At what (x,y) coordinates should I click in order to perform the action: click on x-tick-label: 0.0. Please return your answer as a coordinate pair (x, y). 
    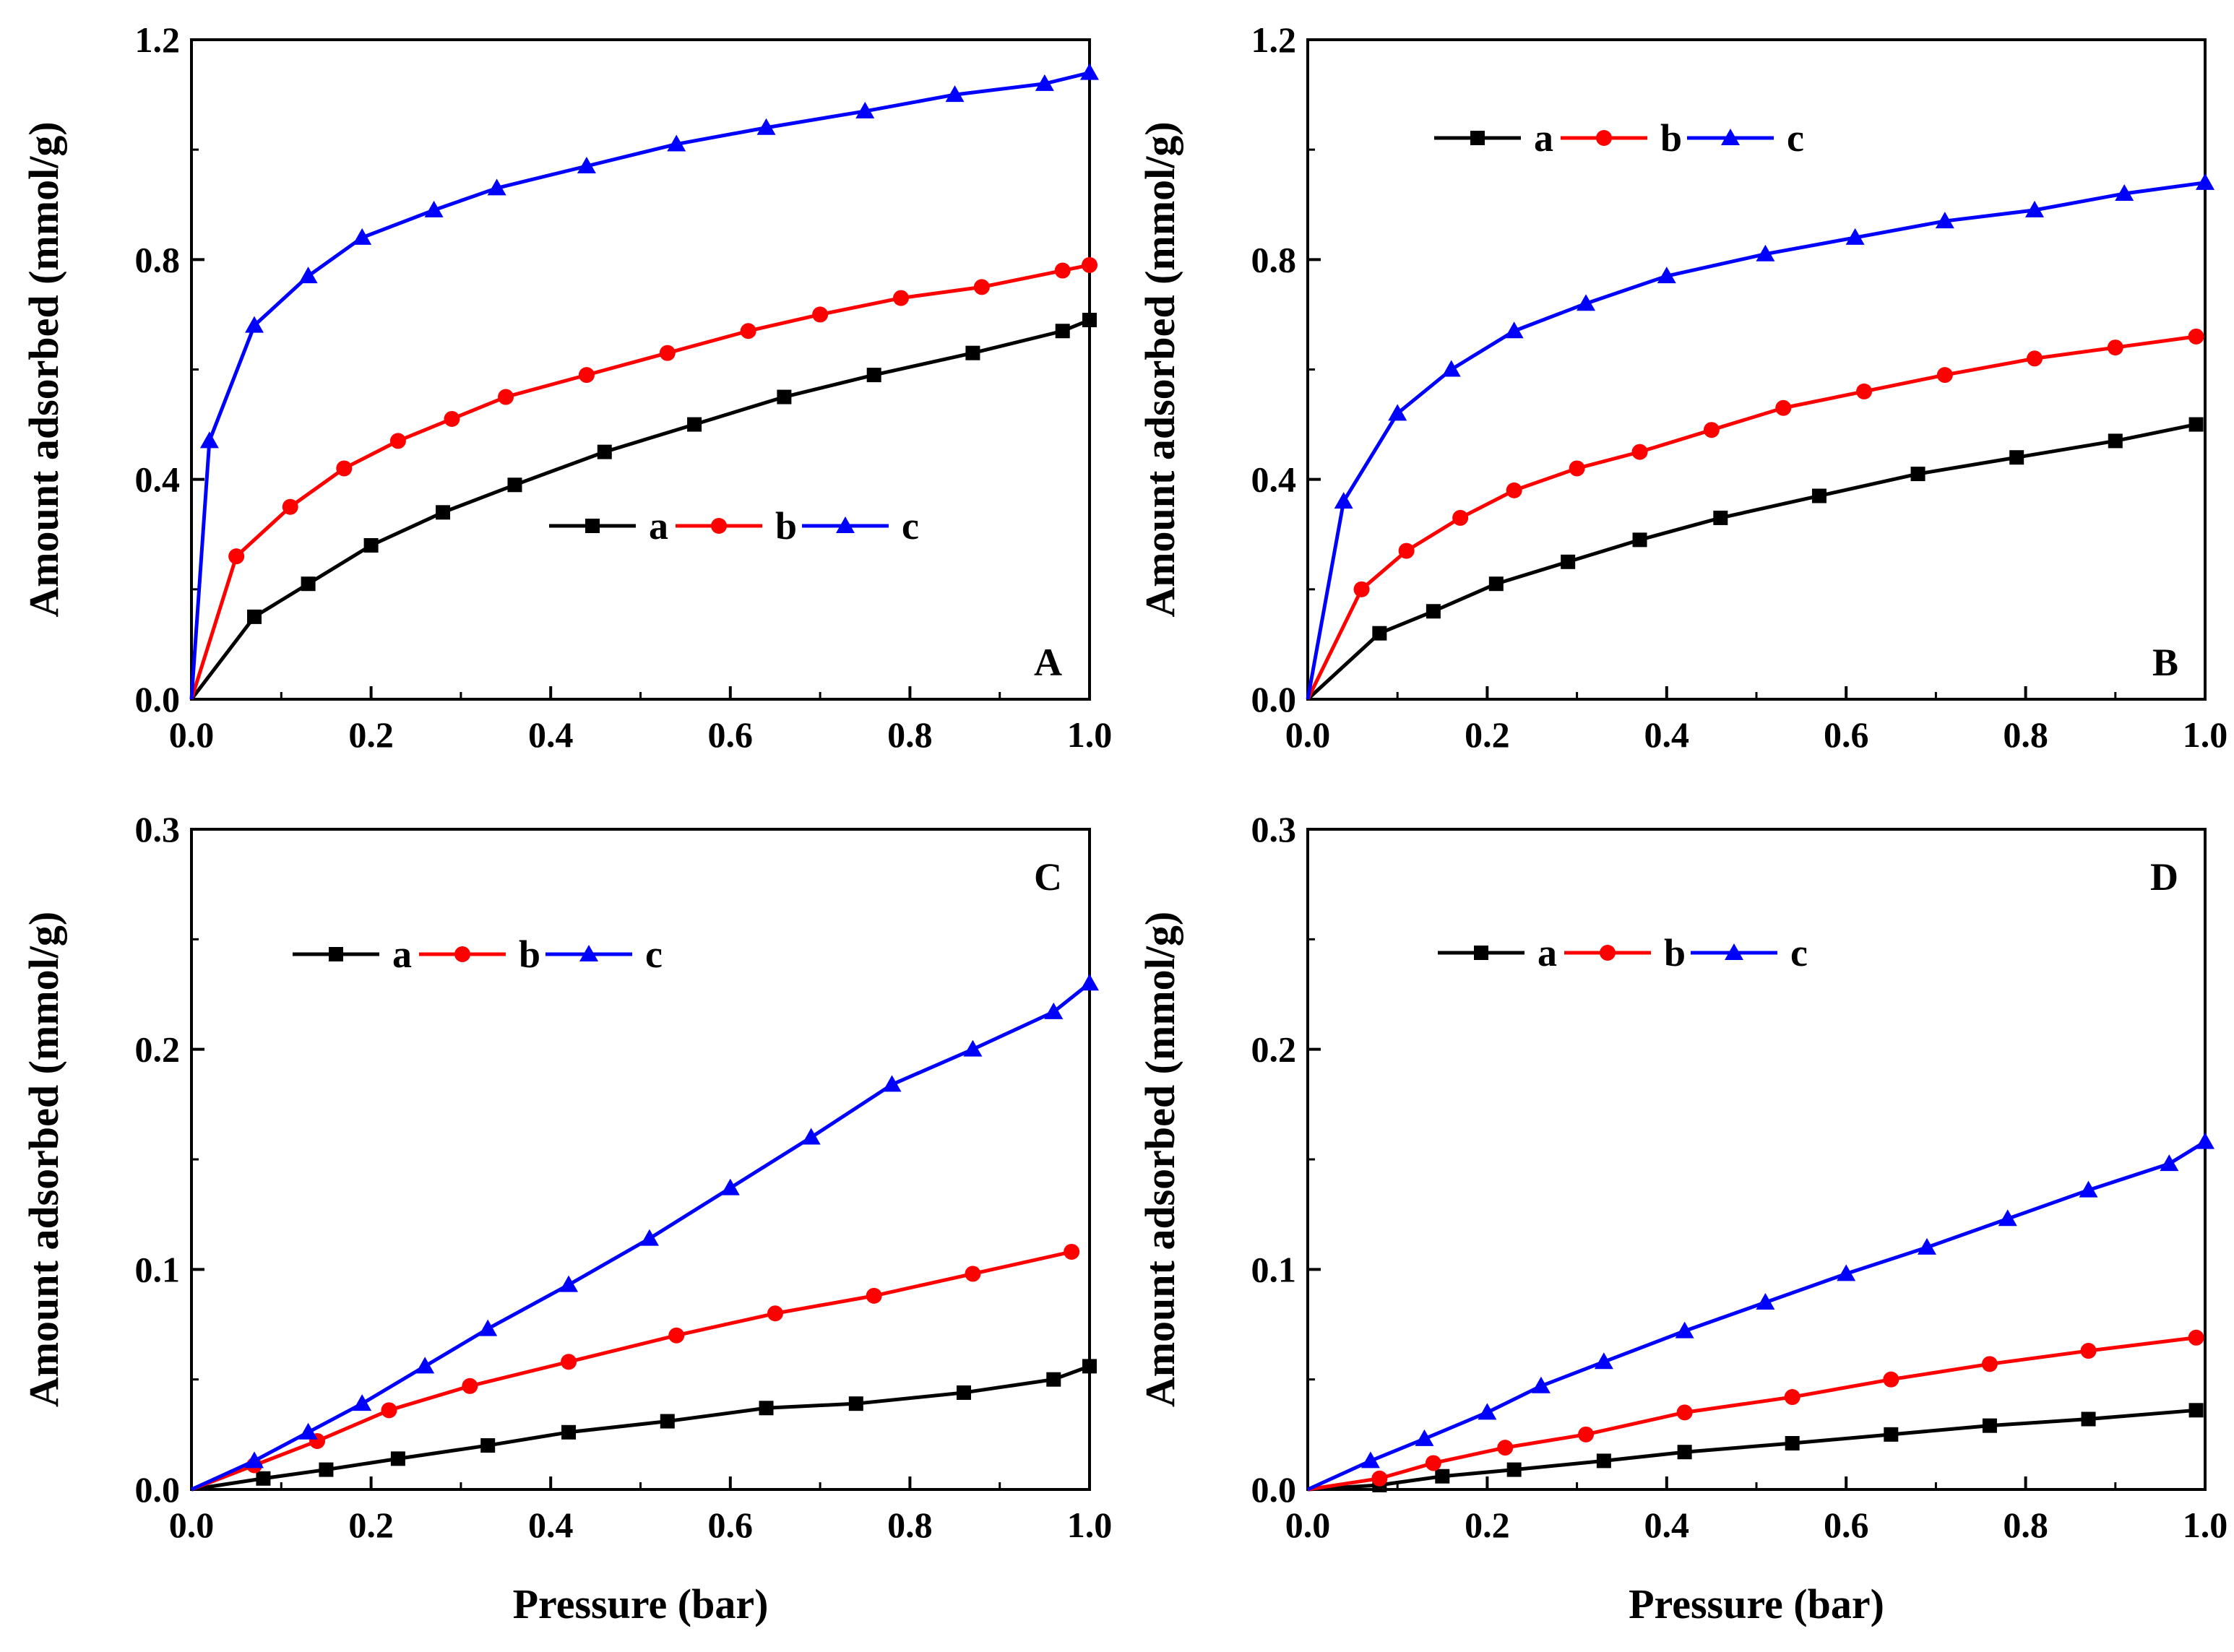
    Looking at the image, I should click on (1308, 1525).